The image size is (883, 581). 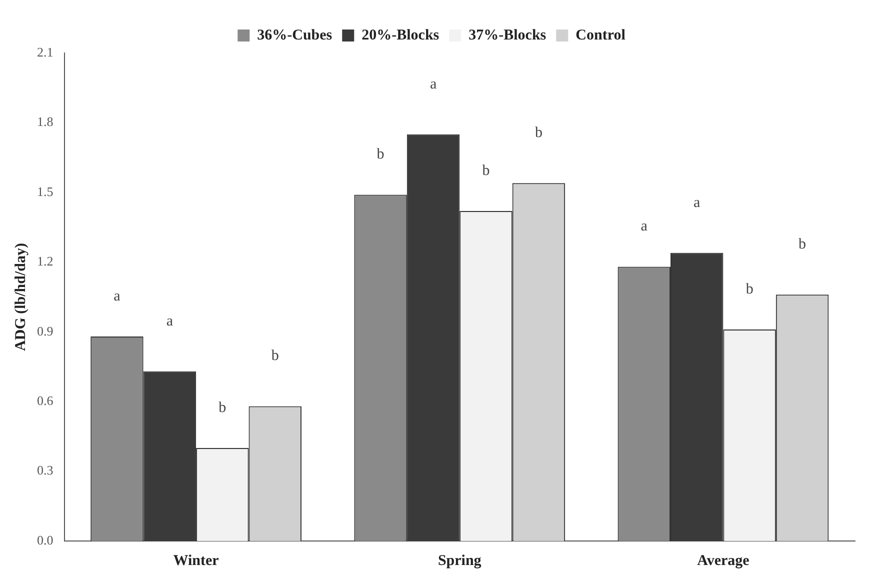 What do you see at coordinates (723, 560) in the screenshot?
I see `x-tick-label: Average` at bounding box center [723, 560].